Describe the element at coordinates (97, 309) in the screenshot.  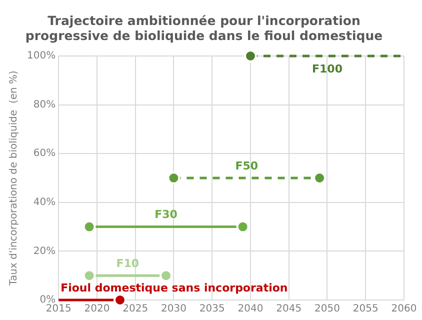
I see `x-tick-label: 2020` at that location.